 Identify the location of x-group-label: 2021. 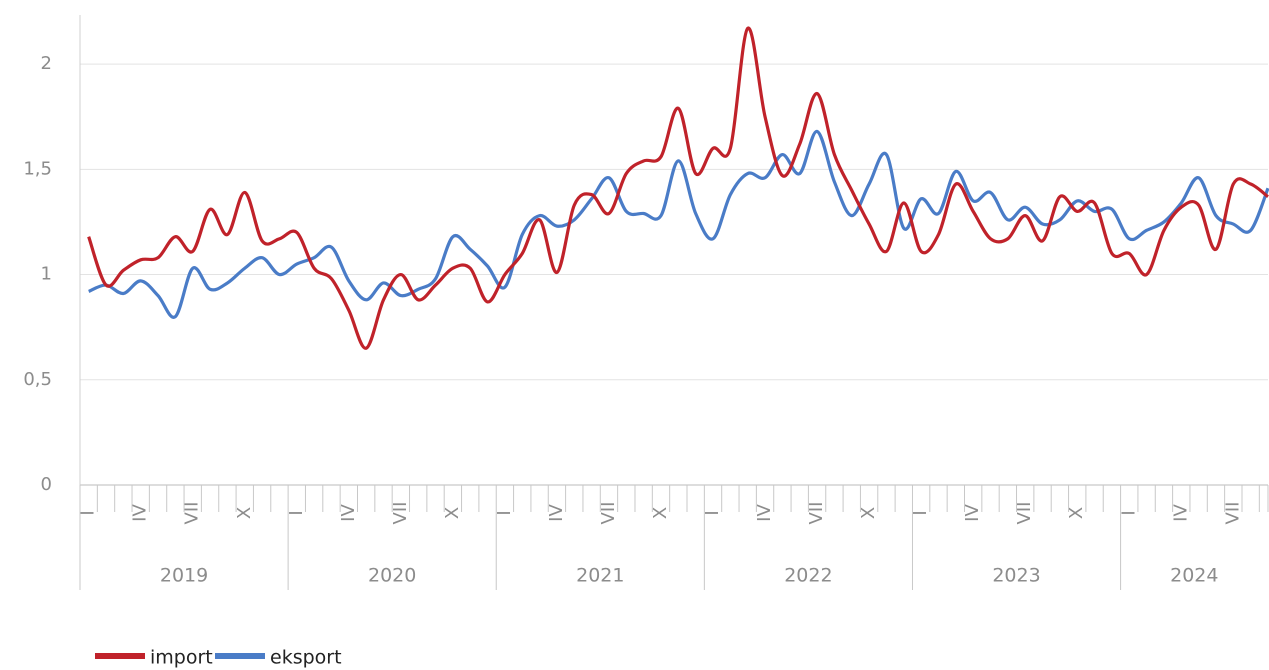
(600, 576).